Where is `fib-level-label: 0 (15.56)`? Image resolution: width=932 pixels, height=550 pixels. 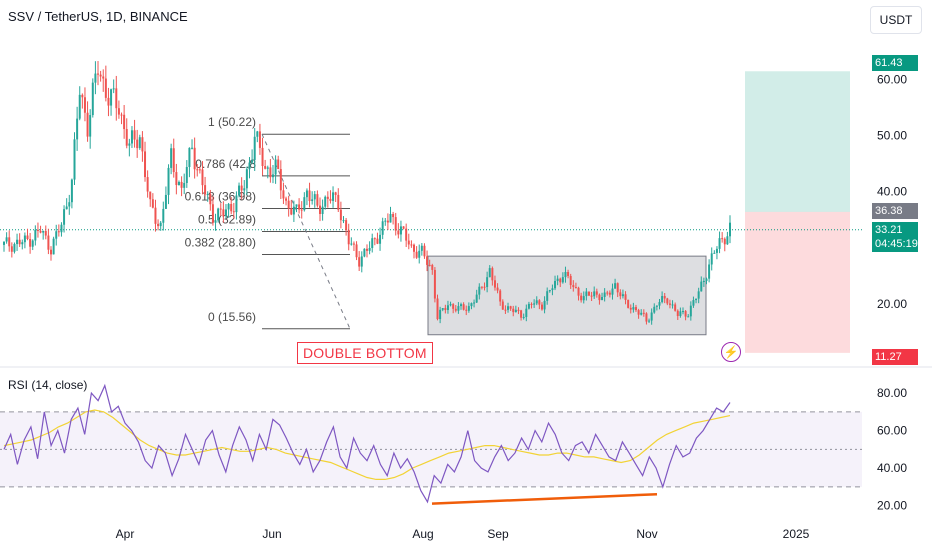 fib-level-label: 0 (15.56) is located at coordinates (232, 317).